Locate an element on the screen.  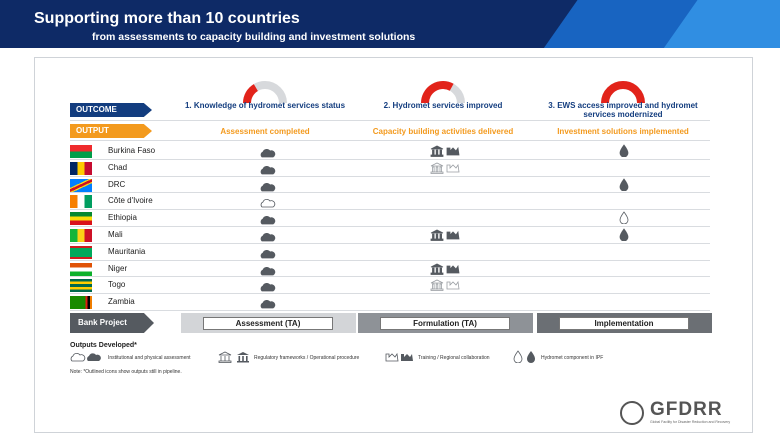
country-row: Ethiopia is located at coordinates (390, 217).